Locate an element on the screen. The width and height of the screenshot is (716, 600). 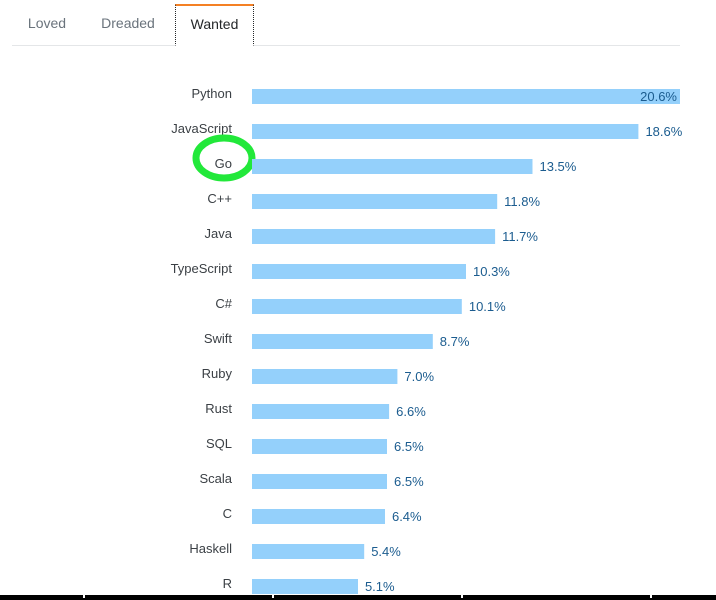
bar-scala is located at coordinates (319, 481).